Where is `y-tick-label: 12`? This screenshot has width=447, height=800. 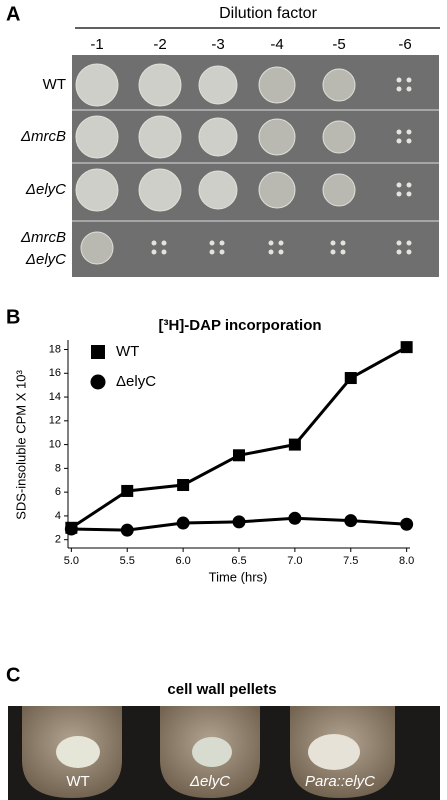 y-tick-label: 12 is located at coordinates (55, 421).